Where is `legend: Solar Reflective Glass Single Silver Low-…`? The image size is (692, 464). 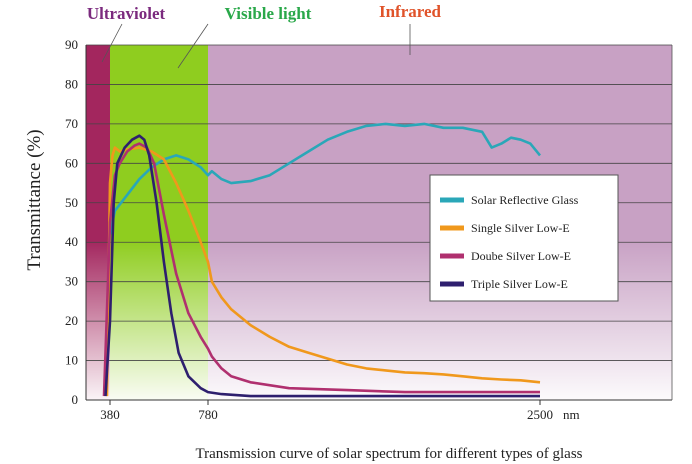 legend: Solar Reflective Glass Single Silver Low-… is located at coordinates (524, 238).